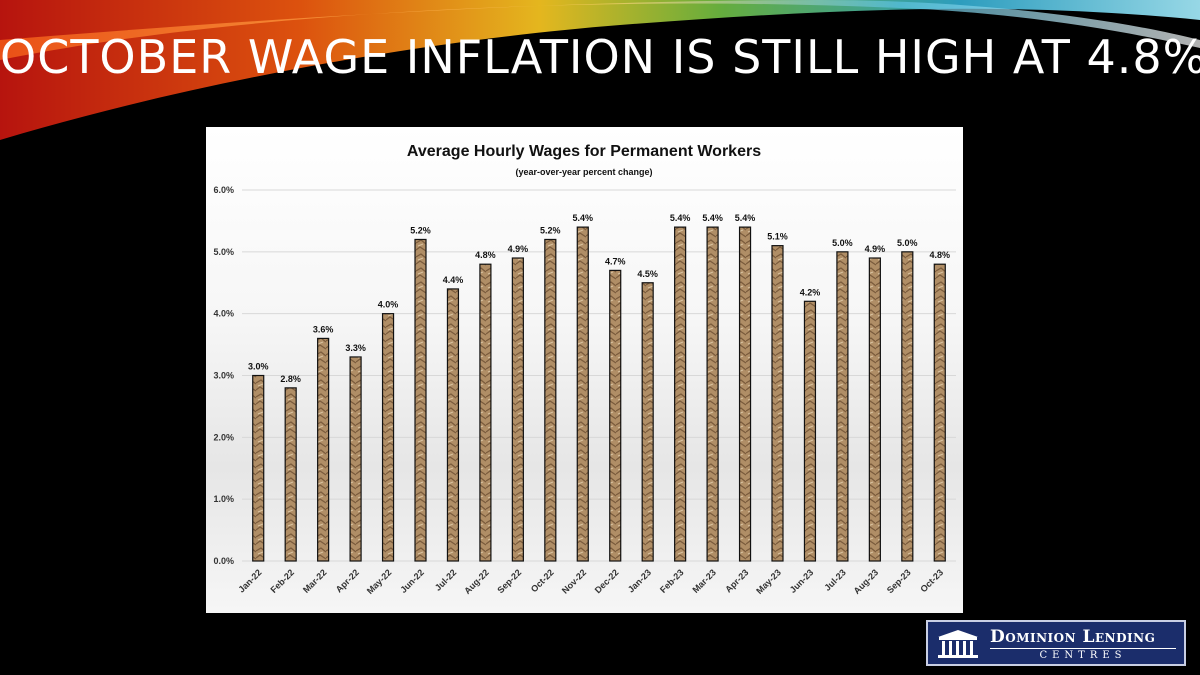 This screenshot has width=1200, height=675. Describe the element at coordinates (223, 376) in the screenshot. I see `y-tick-label: 3.0%` at that location.